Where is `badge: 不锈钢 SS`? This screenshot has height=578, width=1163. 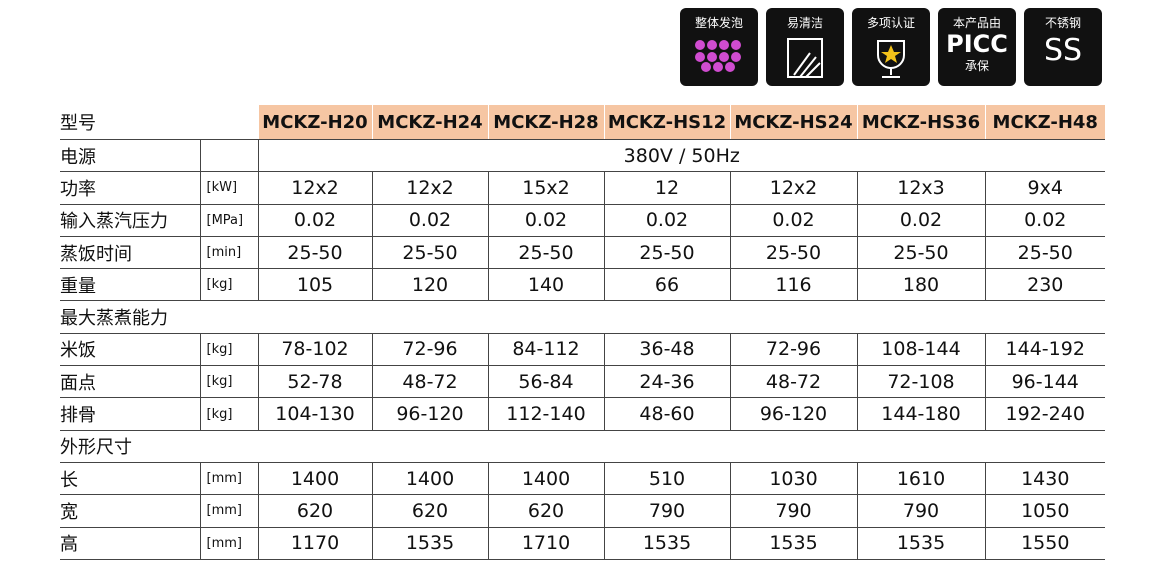
badge: 不锈钢 SS is located at coordinates (1063, 47).